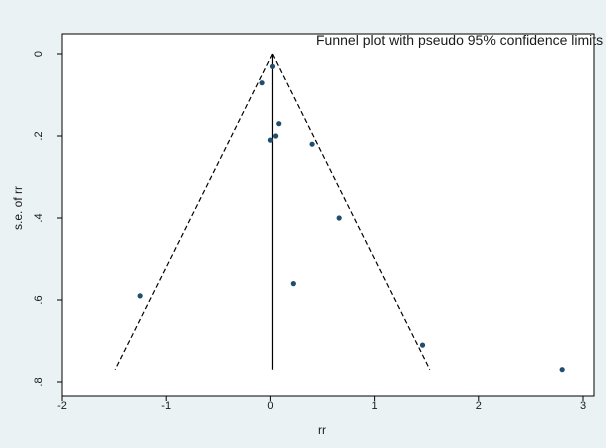 The image size is (606, 448). I want to click on x-tick-label: -1, so click(166, 406).